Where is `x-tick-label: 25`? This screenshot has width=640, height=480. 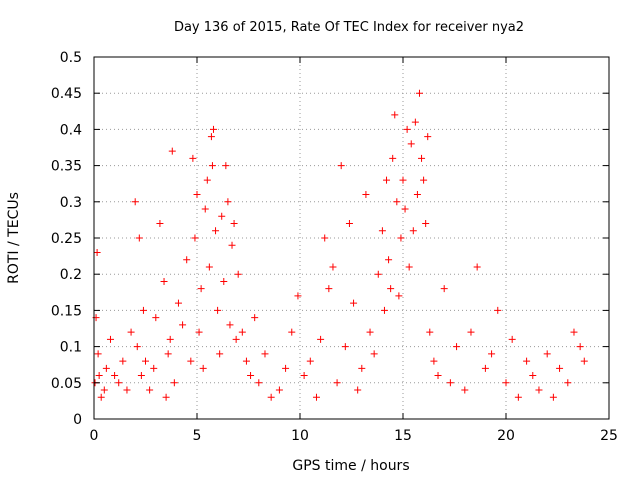
x-tick-label: 25 is located at coordinates (609, 436).